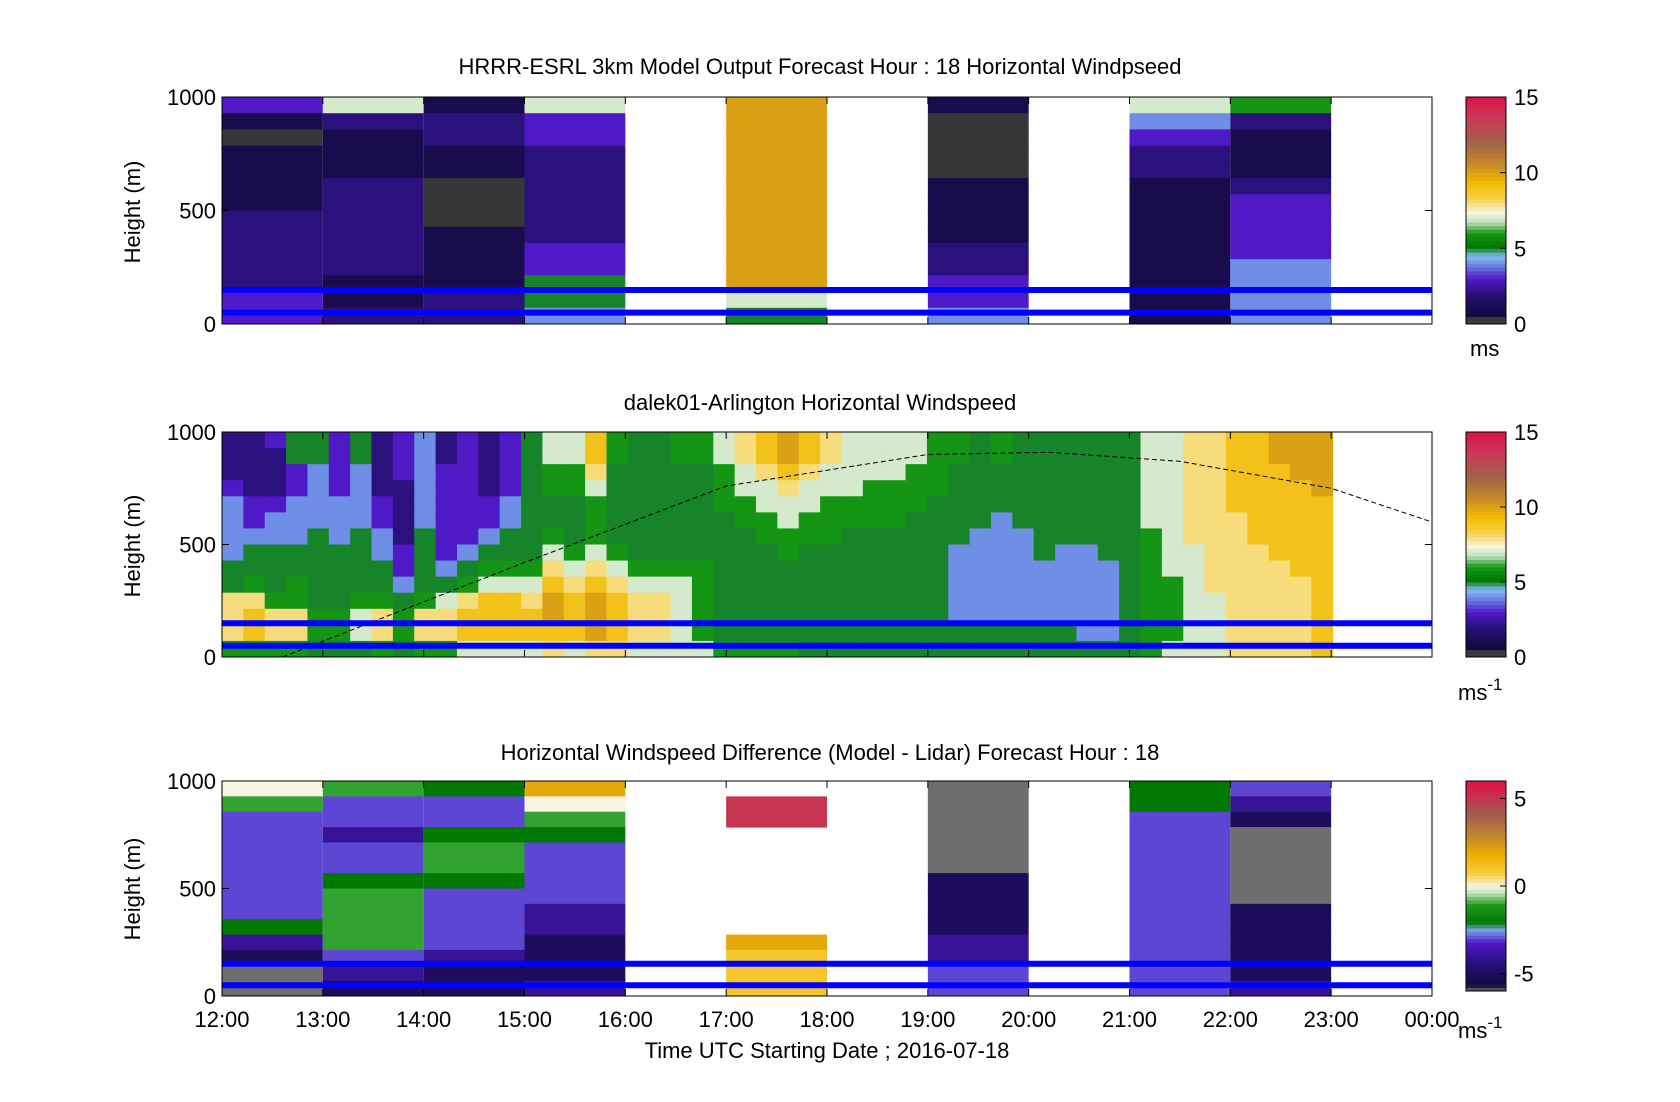  What do you see at coordinates (827, 544) in the screenshot?
I see `panel-lidar-x-ticks` at bounding box center [827, 544].